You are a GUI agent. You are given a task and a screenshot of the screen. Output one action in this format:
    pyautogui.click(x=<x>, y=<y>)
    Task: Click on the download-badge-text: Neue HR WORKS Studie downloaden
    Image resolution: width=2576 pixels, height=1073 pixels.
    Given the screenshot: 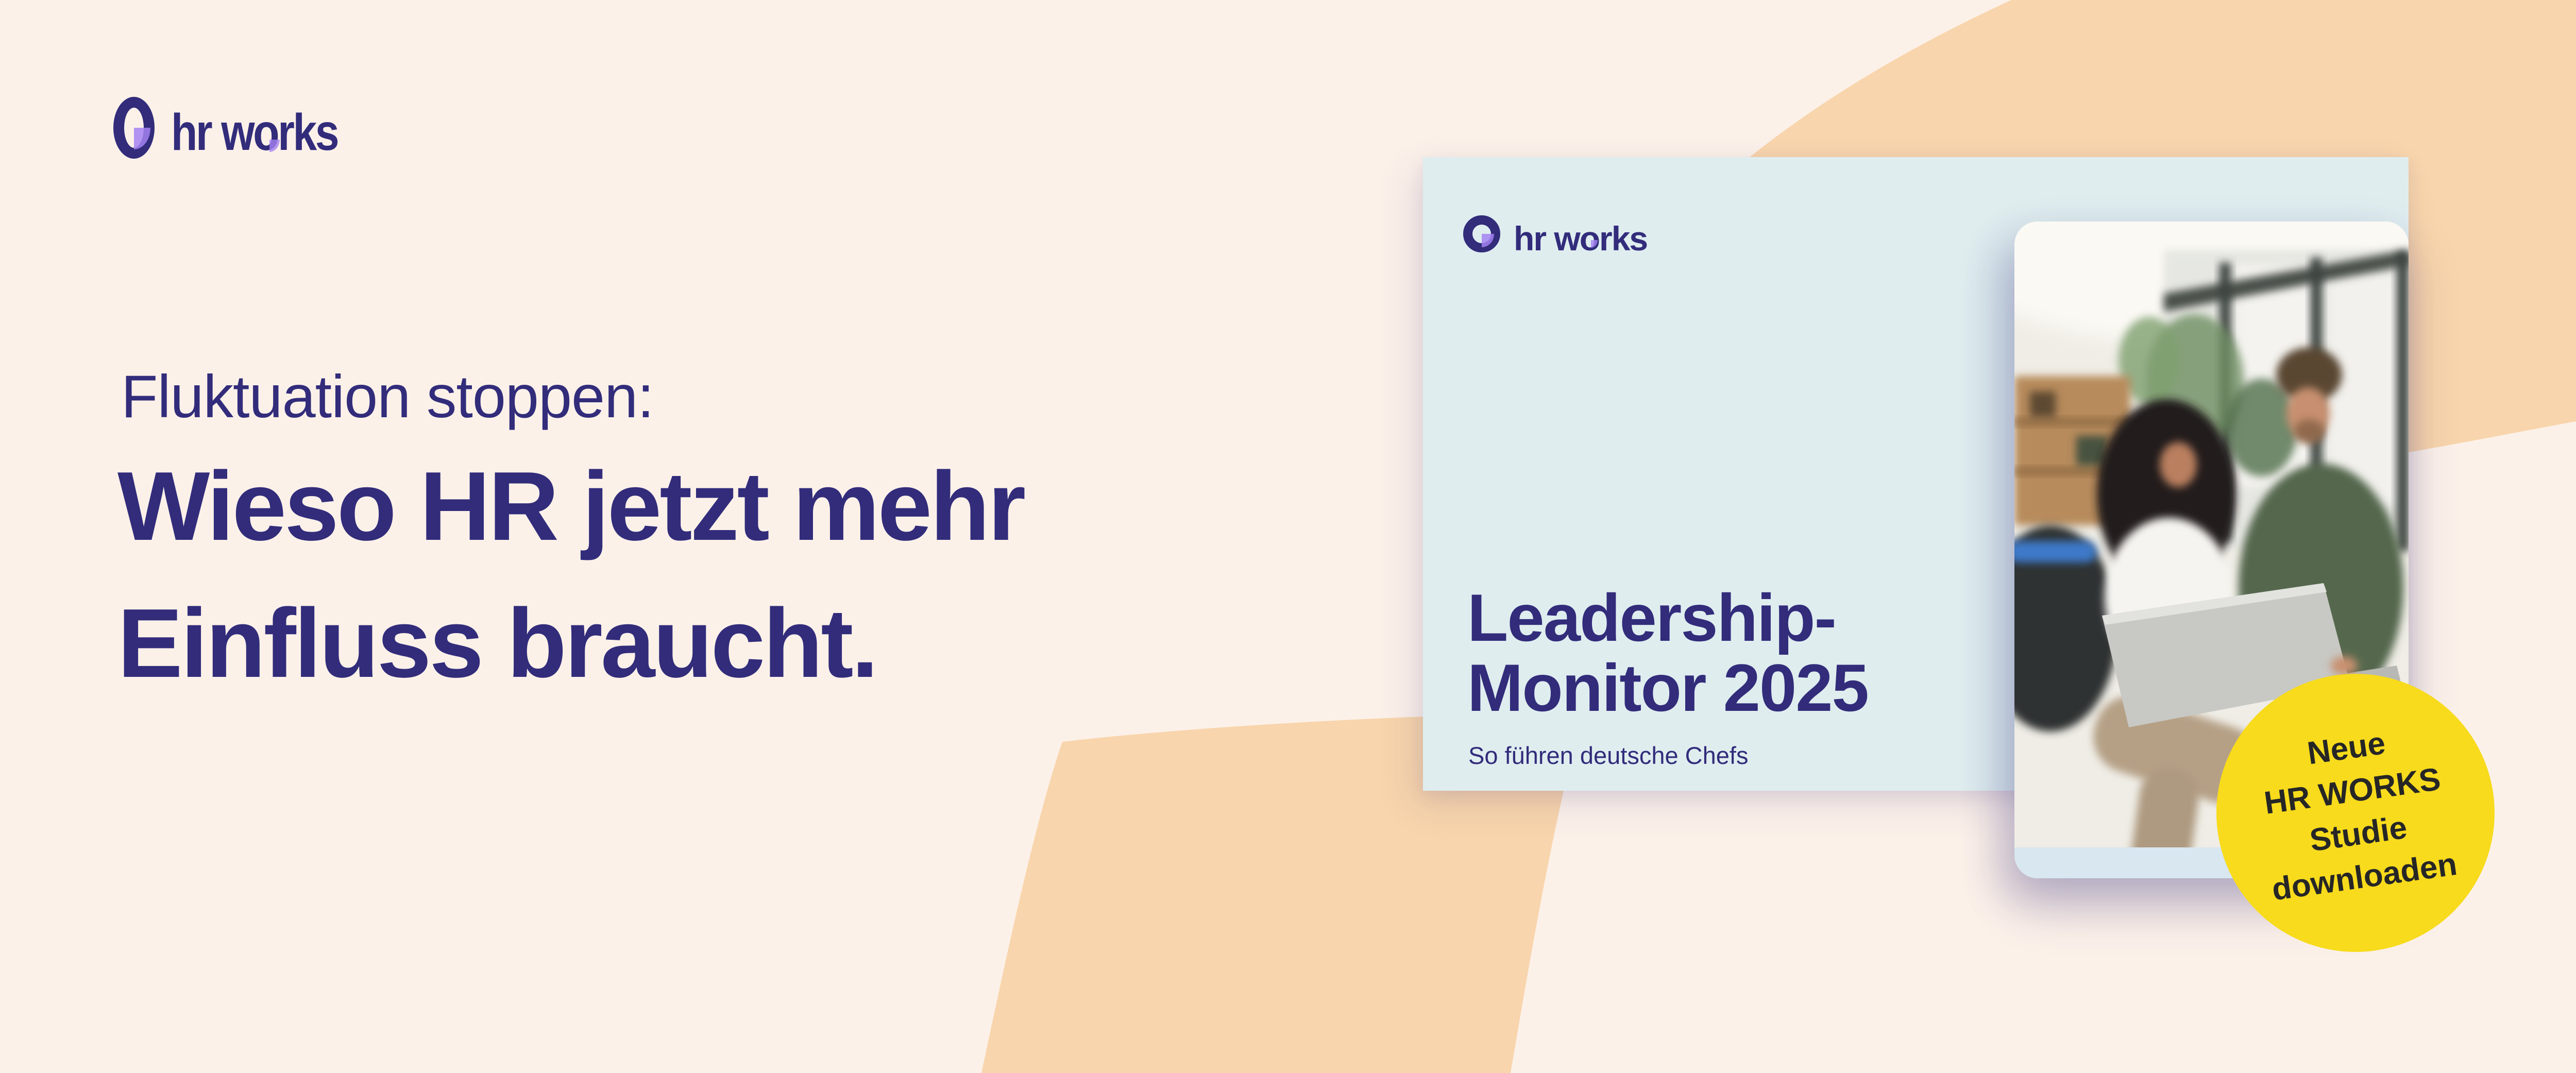 What is the action you would take?
    pyautogui.click(x=2356, y=812)
    